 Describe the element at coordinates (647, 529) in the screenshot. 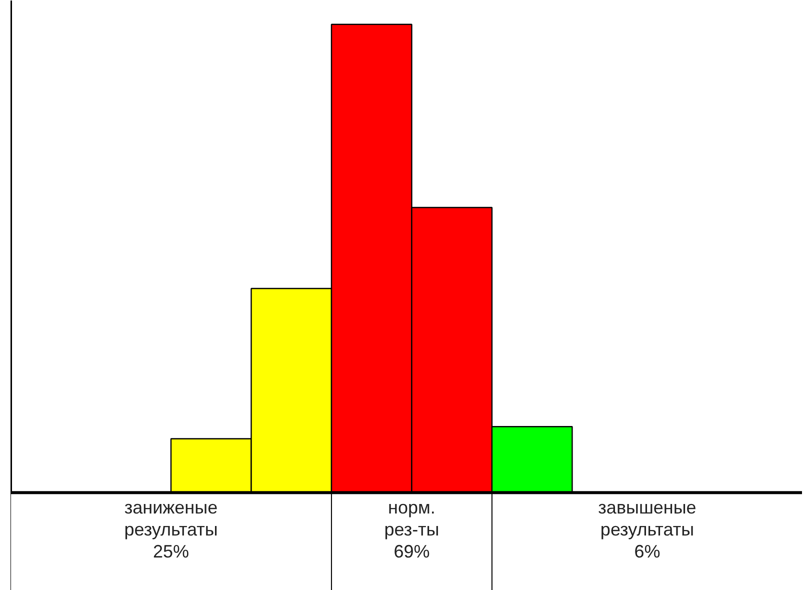

I see `text: завышеные результаты 6%` at that location.